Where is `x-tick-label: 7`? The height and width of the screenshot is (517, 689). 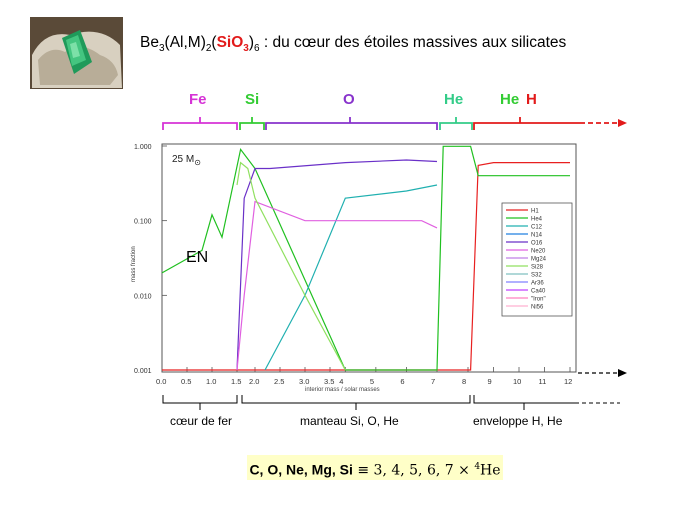 x-tick-label: 7 is located at coordinates (433, 381).